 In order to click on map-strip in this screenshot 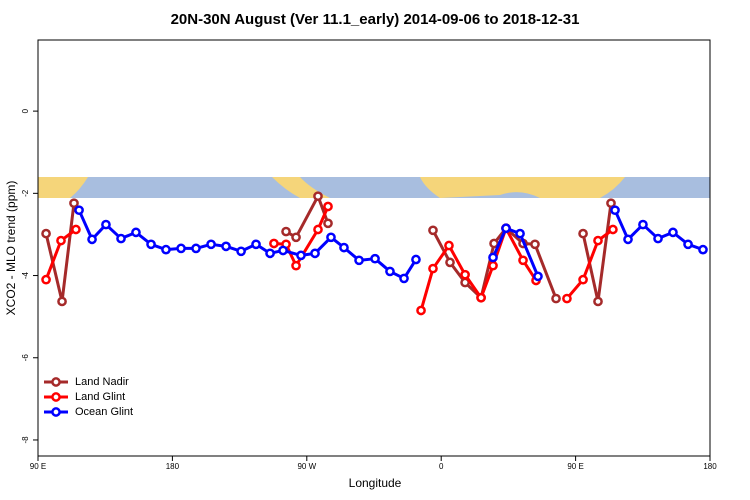, I will do `click(374, 187)`.